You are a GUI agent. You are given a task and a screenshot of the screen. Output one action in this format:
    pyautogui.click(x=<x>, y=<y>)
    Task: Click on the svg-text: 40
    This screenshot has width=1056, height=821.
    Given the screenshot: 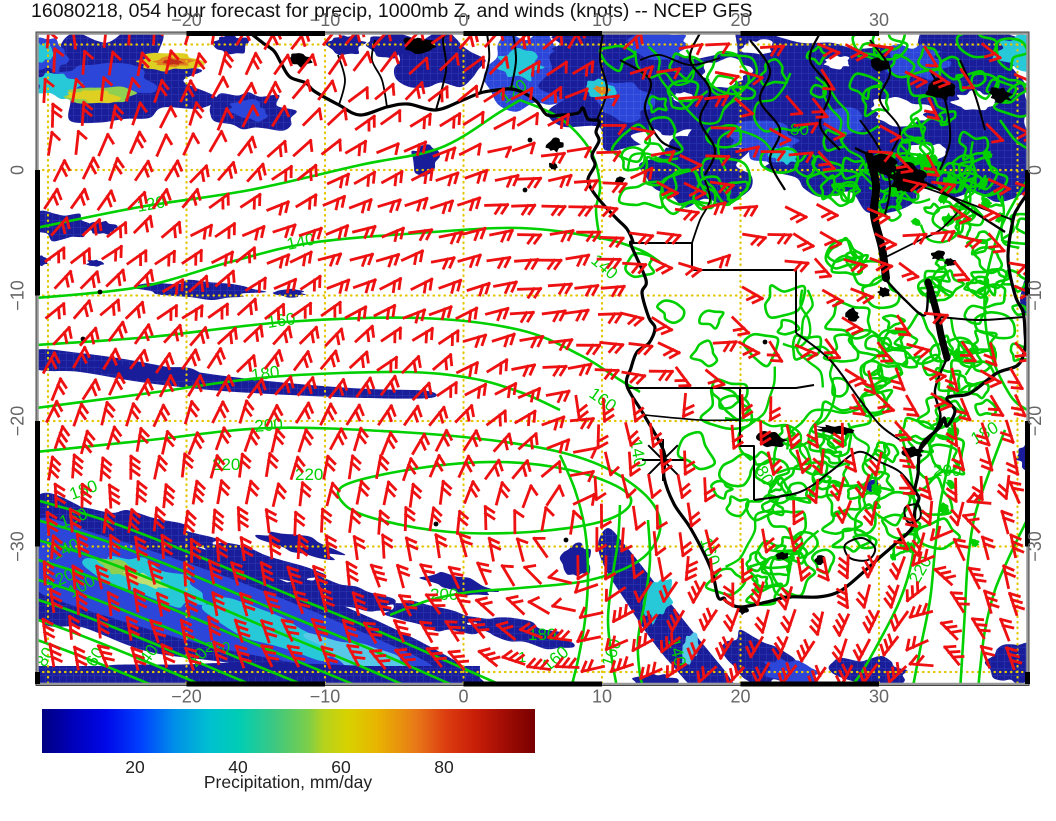 What is the action you would take?
    pyautogui.click(x=238, y=767)
    